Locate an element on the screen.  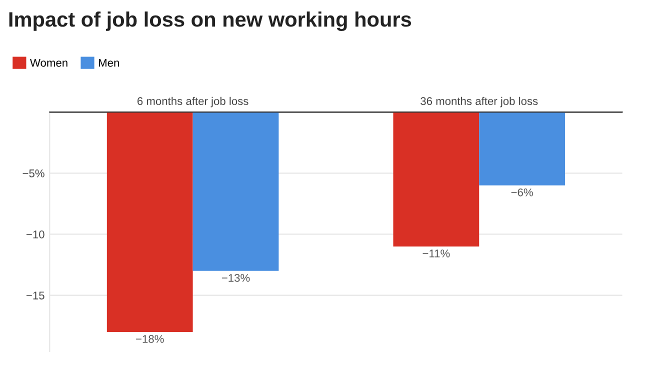
data-label: −6% is located at coordinates (522, 192).